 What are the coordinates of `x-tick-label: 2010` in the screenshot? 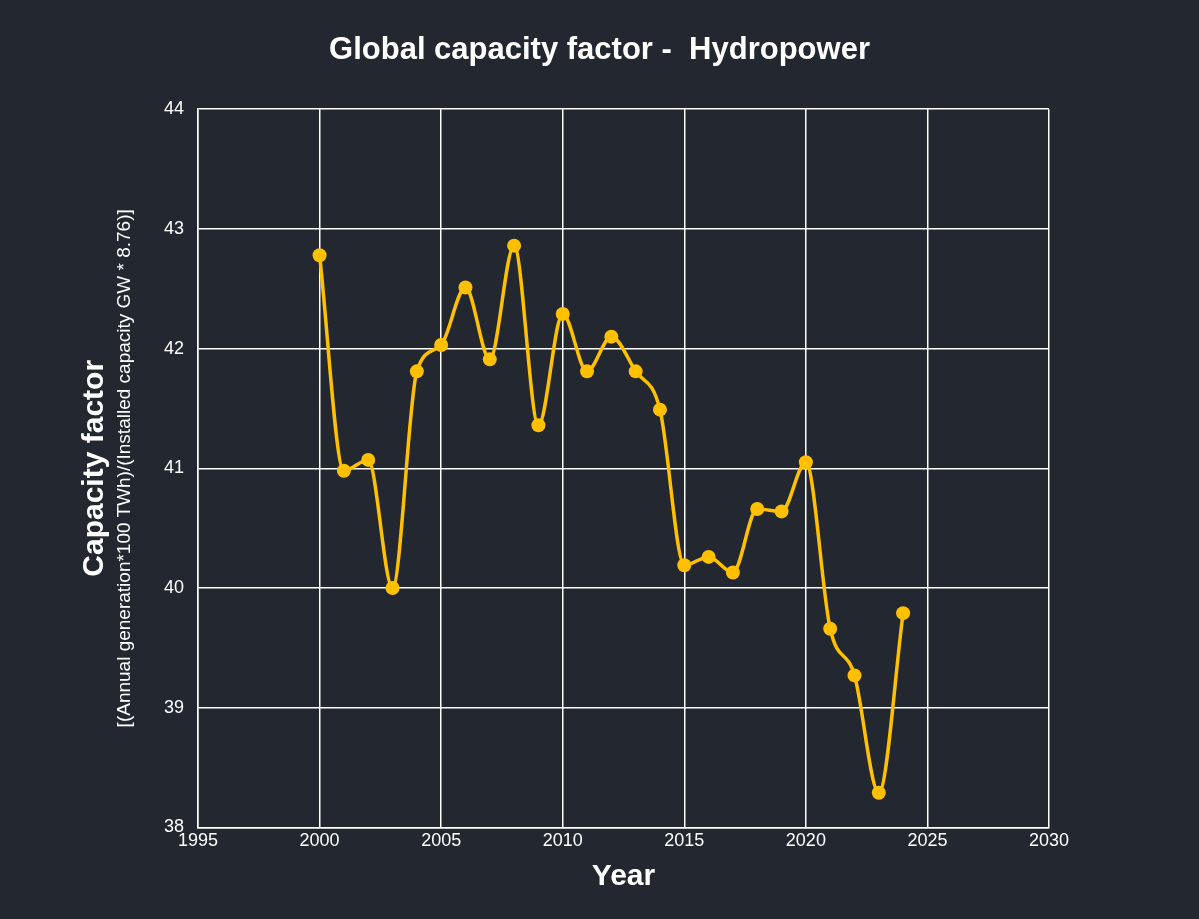 It's located at (562, 840).